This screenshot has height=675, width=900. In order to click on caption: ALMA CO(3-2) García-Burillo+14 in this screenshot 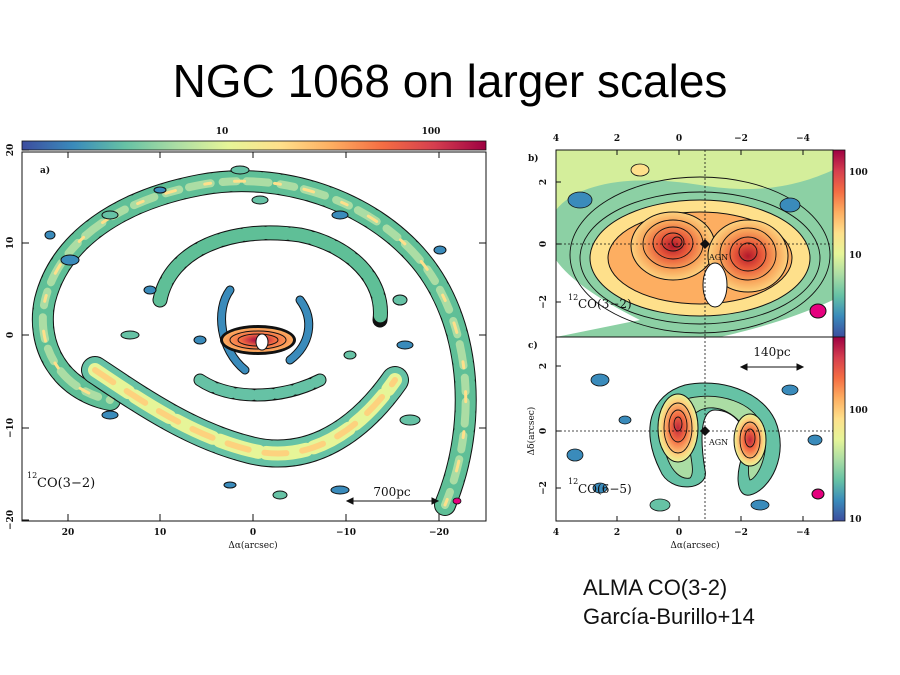, I will do `click(669, 602)`.